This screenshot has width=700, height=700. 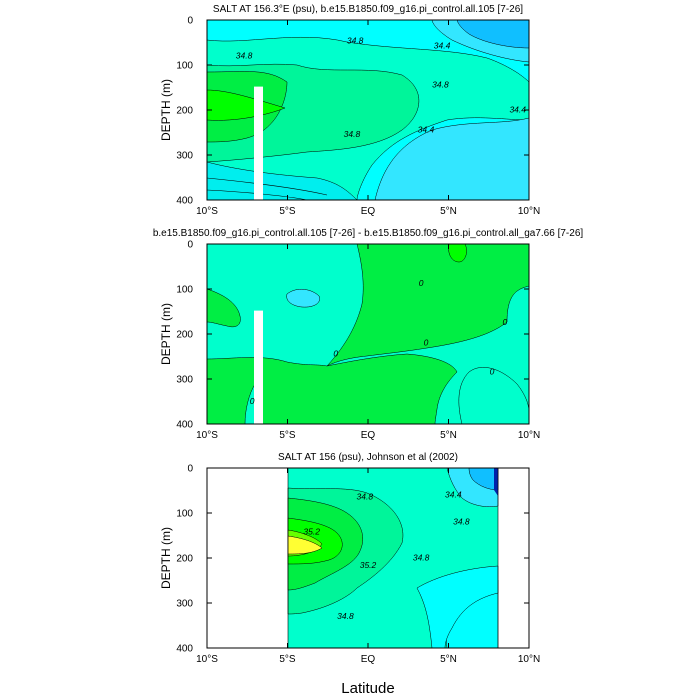 I want to click on panel-2-contour-labels: 0 0 0 0 0 0, so click(x=379, y=342).